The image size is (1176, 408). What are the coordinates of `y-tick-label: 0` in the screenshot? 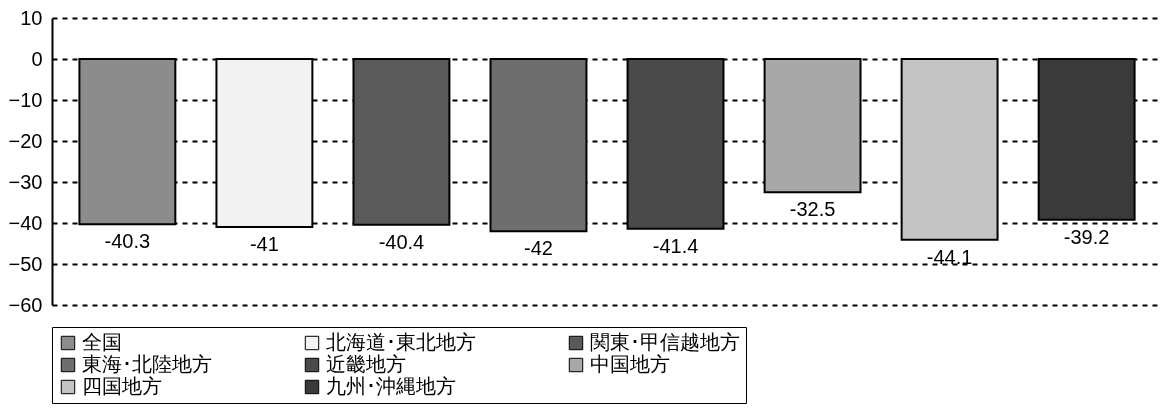 It's located at (37, 58).